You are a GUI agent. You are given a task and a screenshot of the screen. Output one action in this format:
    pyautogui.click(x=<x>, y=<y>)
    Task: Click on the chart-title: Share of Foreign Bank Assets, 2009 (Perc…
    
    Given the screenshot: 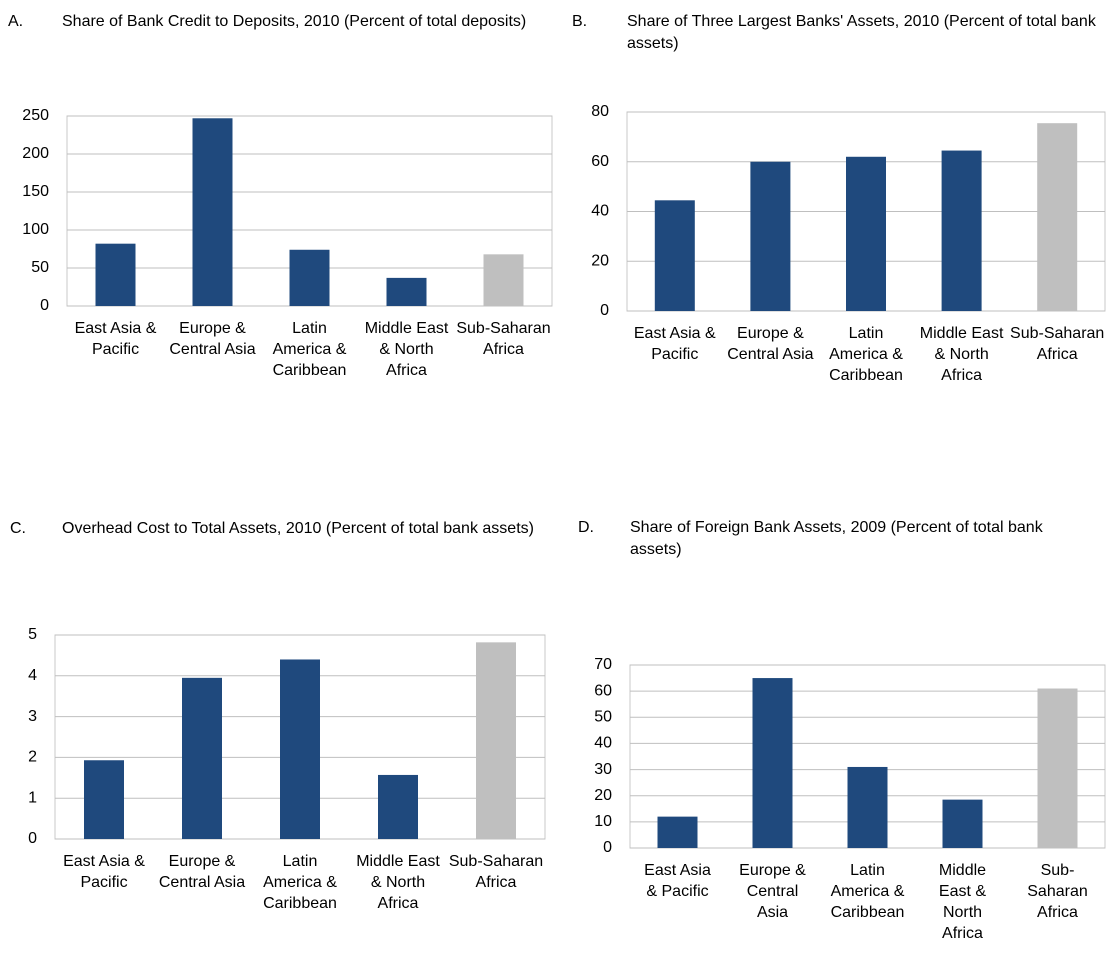 What is the action you would take?
    pyautogui.click(x=836, y=538)
    